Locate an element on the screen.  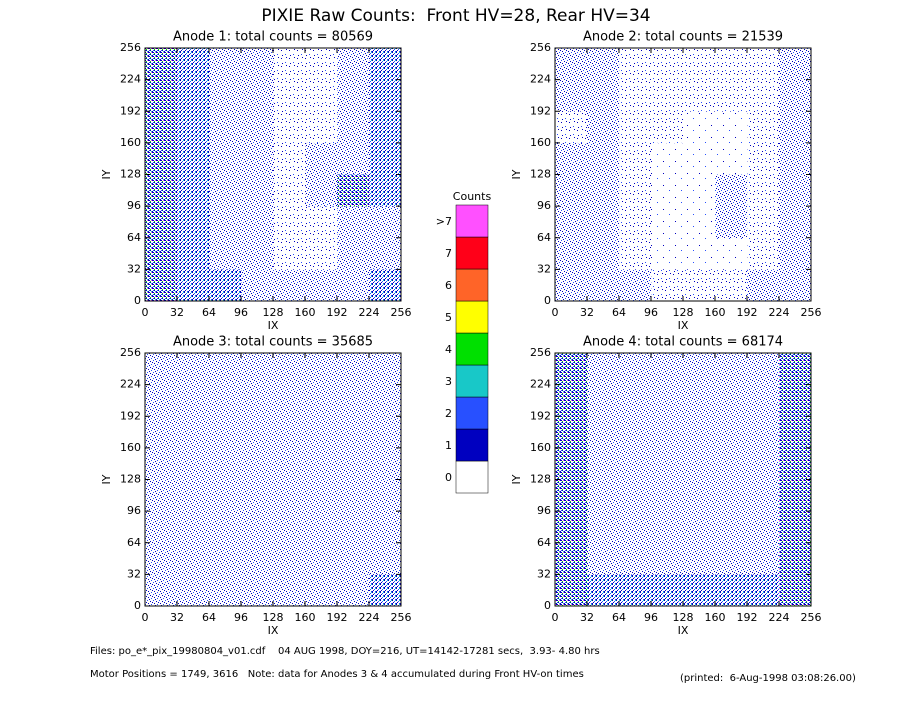
colorbar-label: 2 is located at coordinates (448, 413).